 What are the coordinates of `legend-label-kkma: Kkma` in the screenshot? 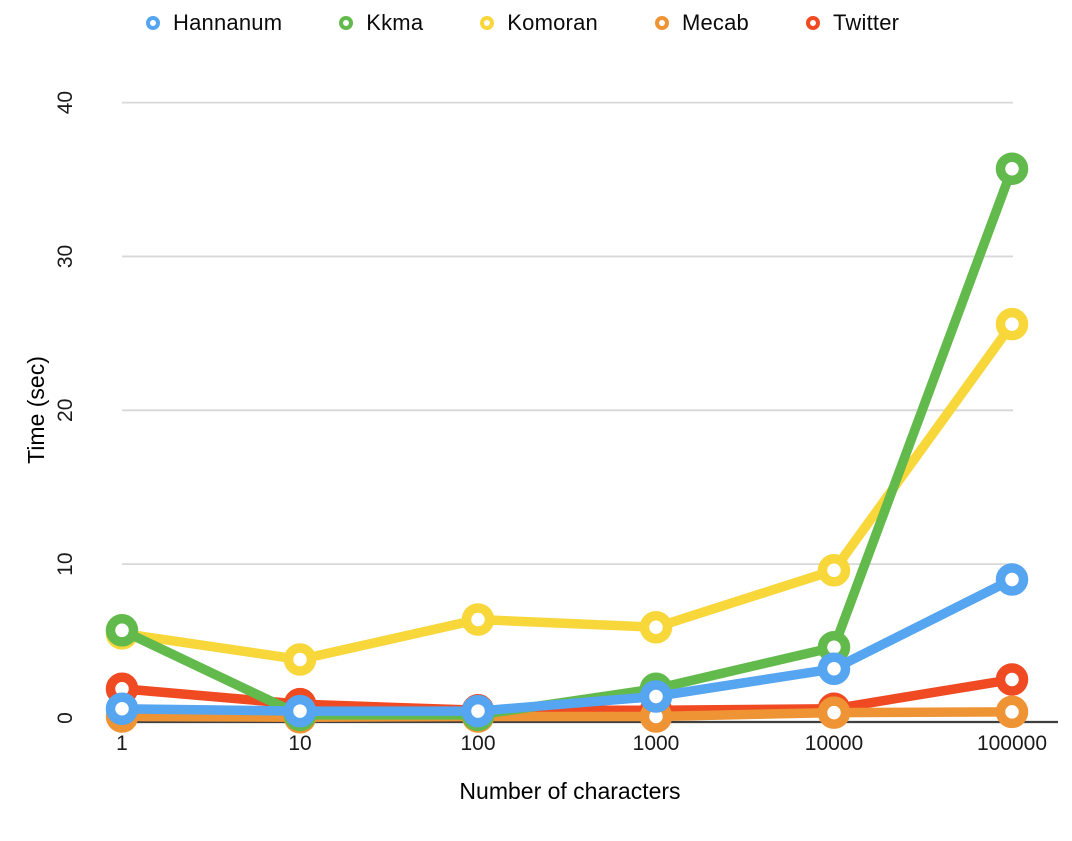 It's located at (395, 22).